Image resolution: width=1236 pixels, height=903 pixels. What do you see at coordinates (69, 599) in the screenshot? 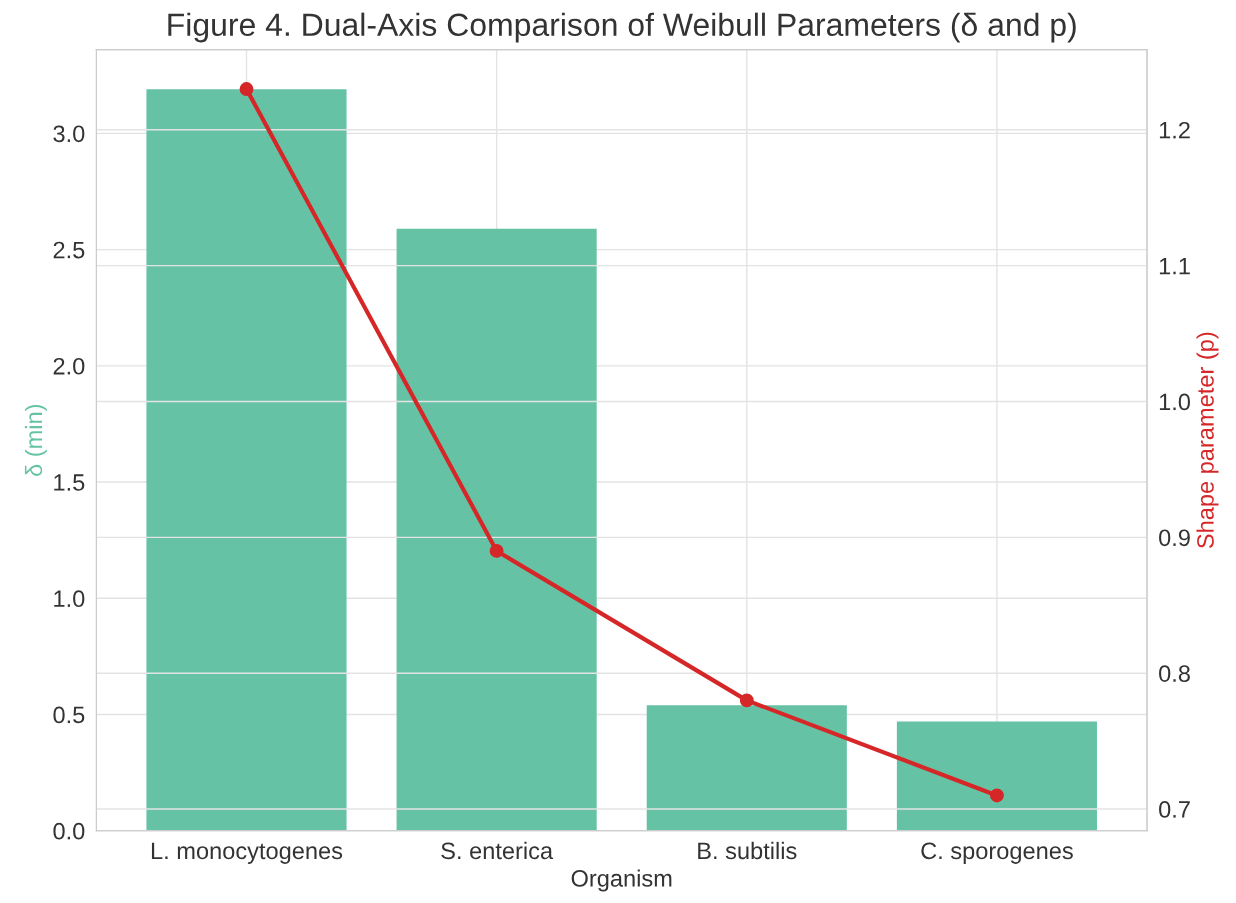
I see `y-tick-label: 1.0` at bounding box center [69, 599].